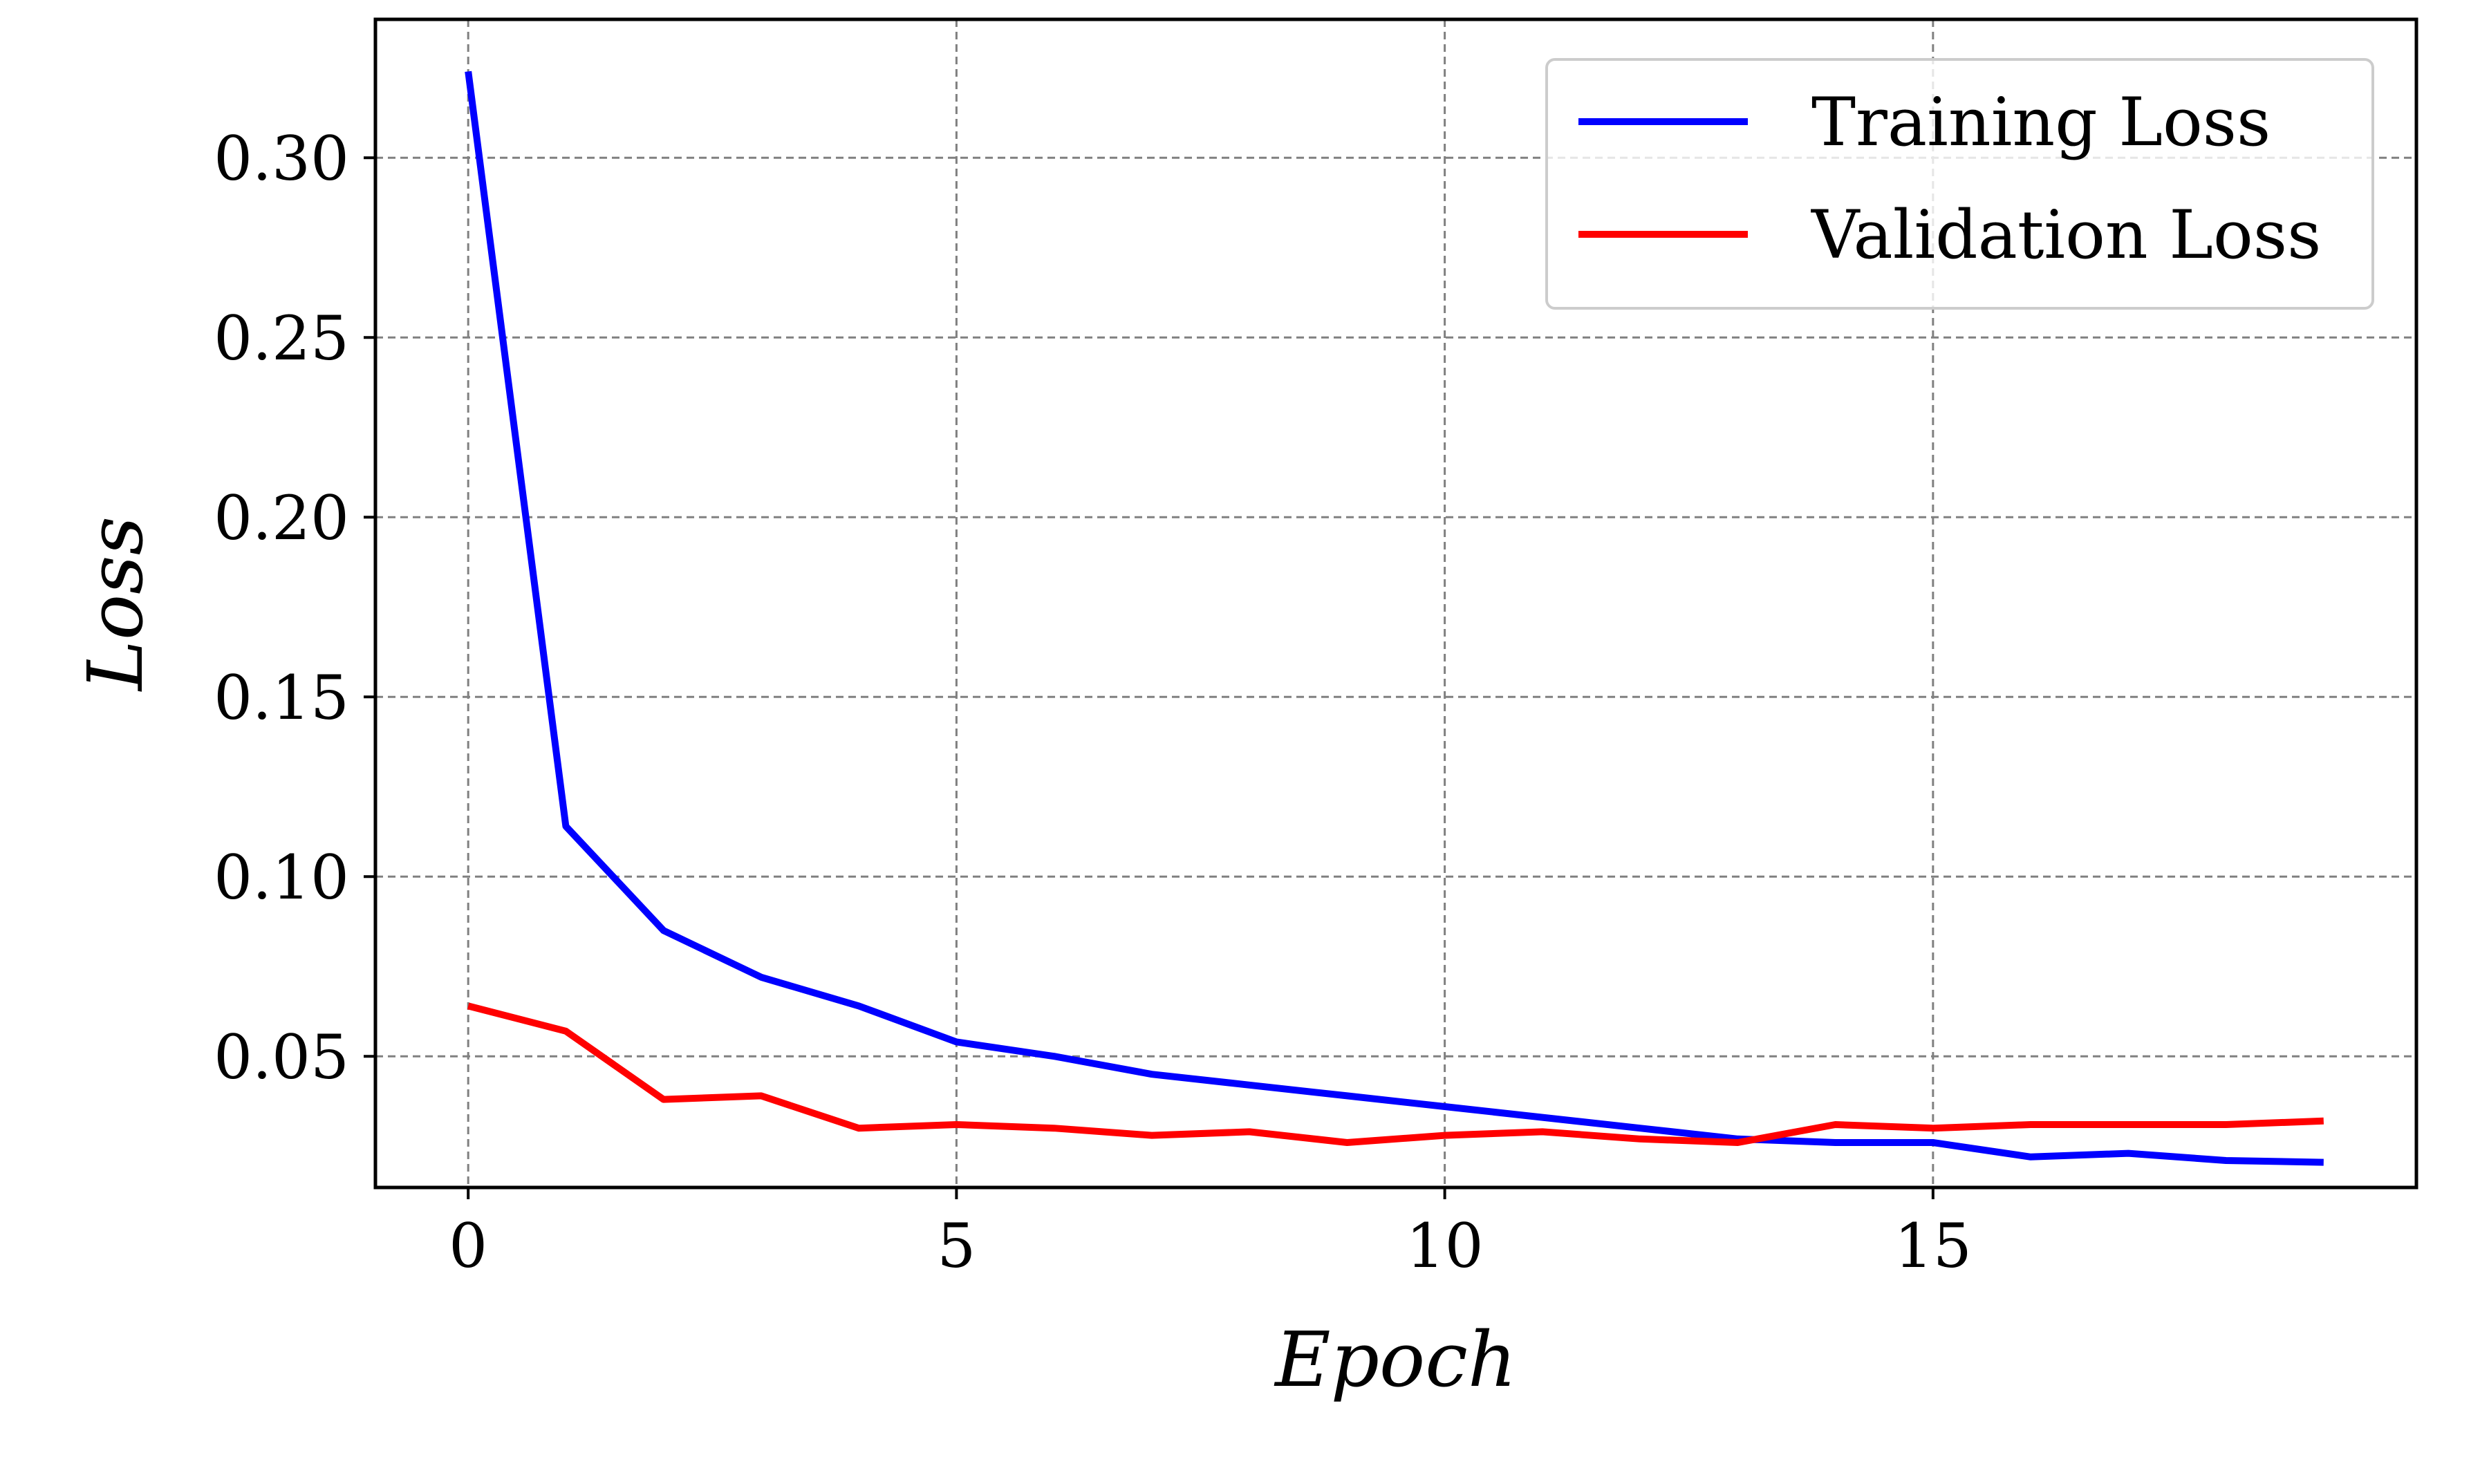 The height and width of the screenshot is (1484, 2489). I want to click on y-tick-label: 0.25, so click(282, 338).